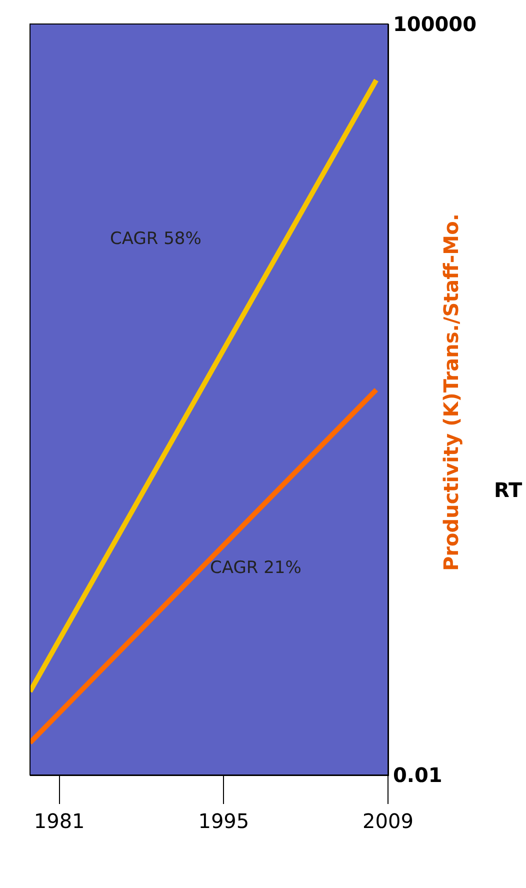 The width and height of the screenshot is (526, 888). What do you see at coordinates (508, 490) in the screenshot?
I see `text: RT` at bounding box center [508, 490].